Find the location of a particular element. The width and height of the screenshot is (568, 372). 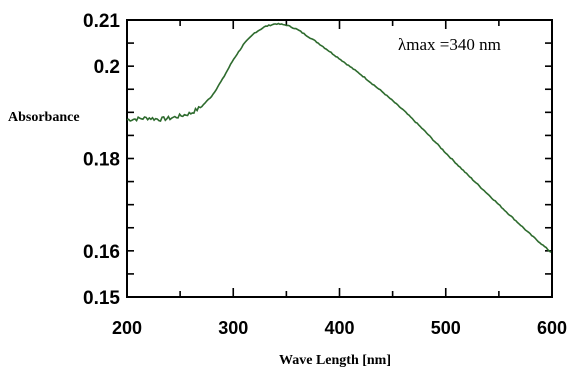

y-axis-label: Absorbance is located at coordinates (44, 117).